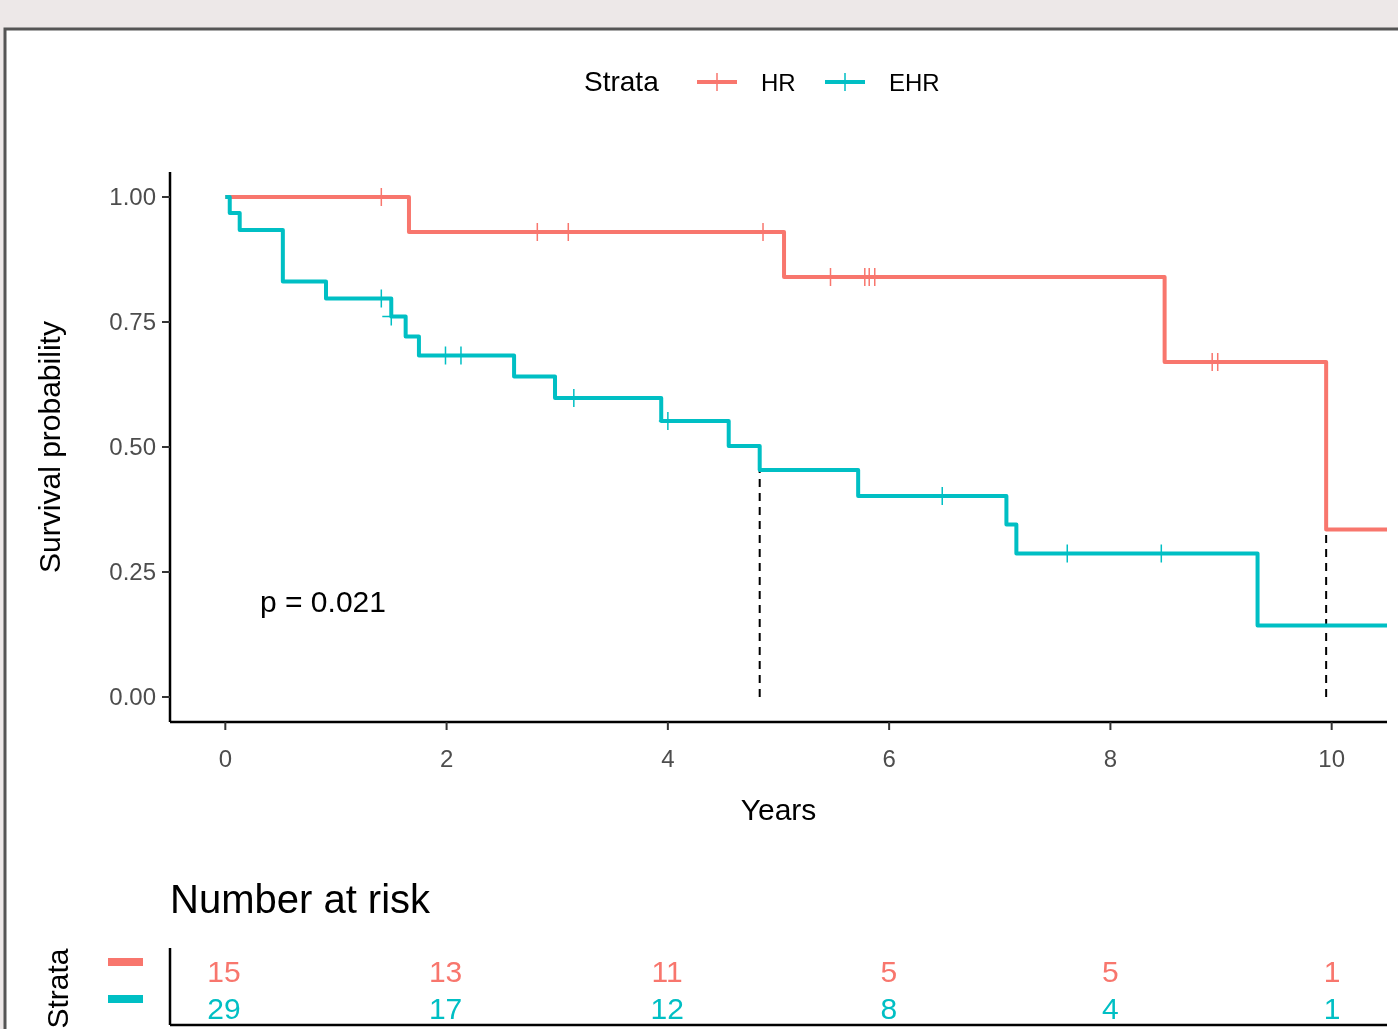 This screenshot has height=1029, width=1398. I want to click on y-axis-title: Survival probability, so click(49, 447).